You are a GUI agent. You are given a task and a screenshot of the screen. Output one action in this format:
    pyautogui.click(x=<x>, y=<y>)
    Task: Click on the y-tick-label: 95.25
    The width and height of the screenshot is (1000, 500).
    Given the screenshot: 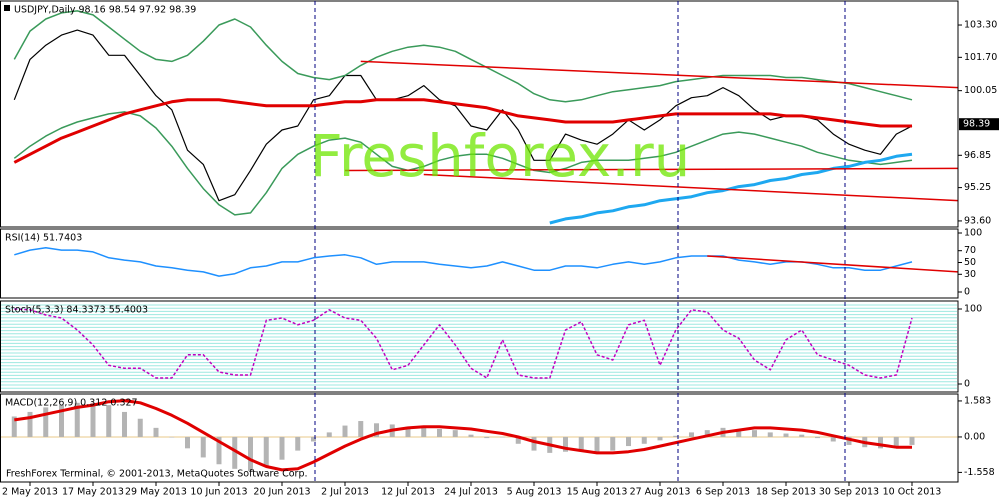 What is the action you would take?
    pyautogui.click(x=977, y=187)
    